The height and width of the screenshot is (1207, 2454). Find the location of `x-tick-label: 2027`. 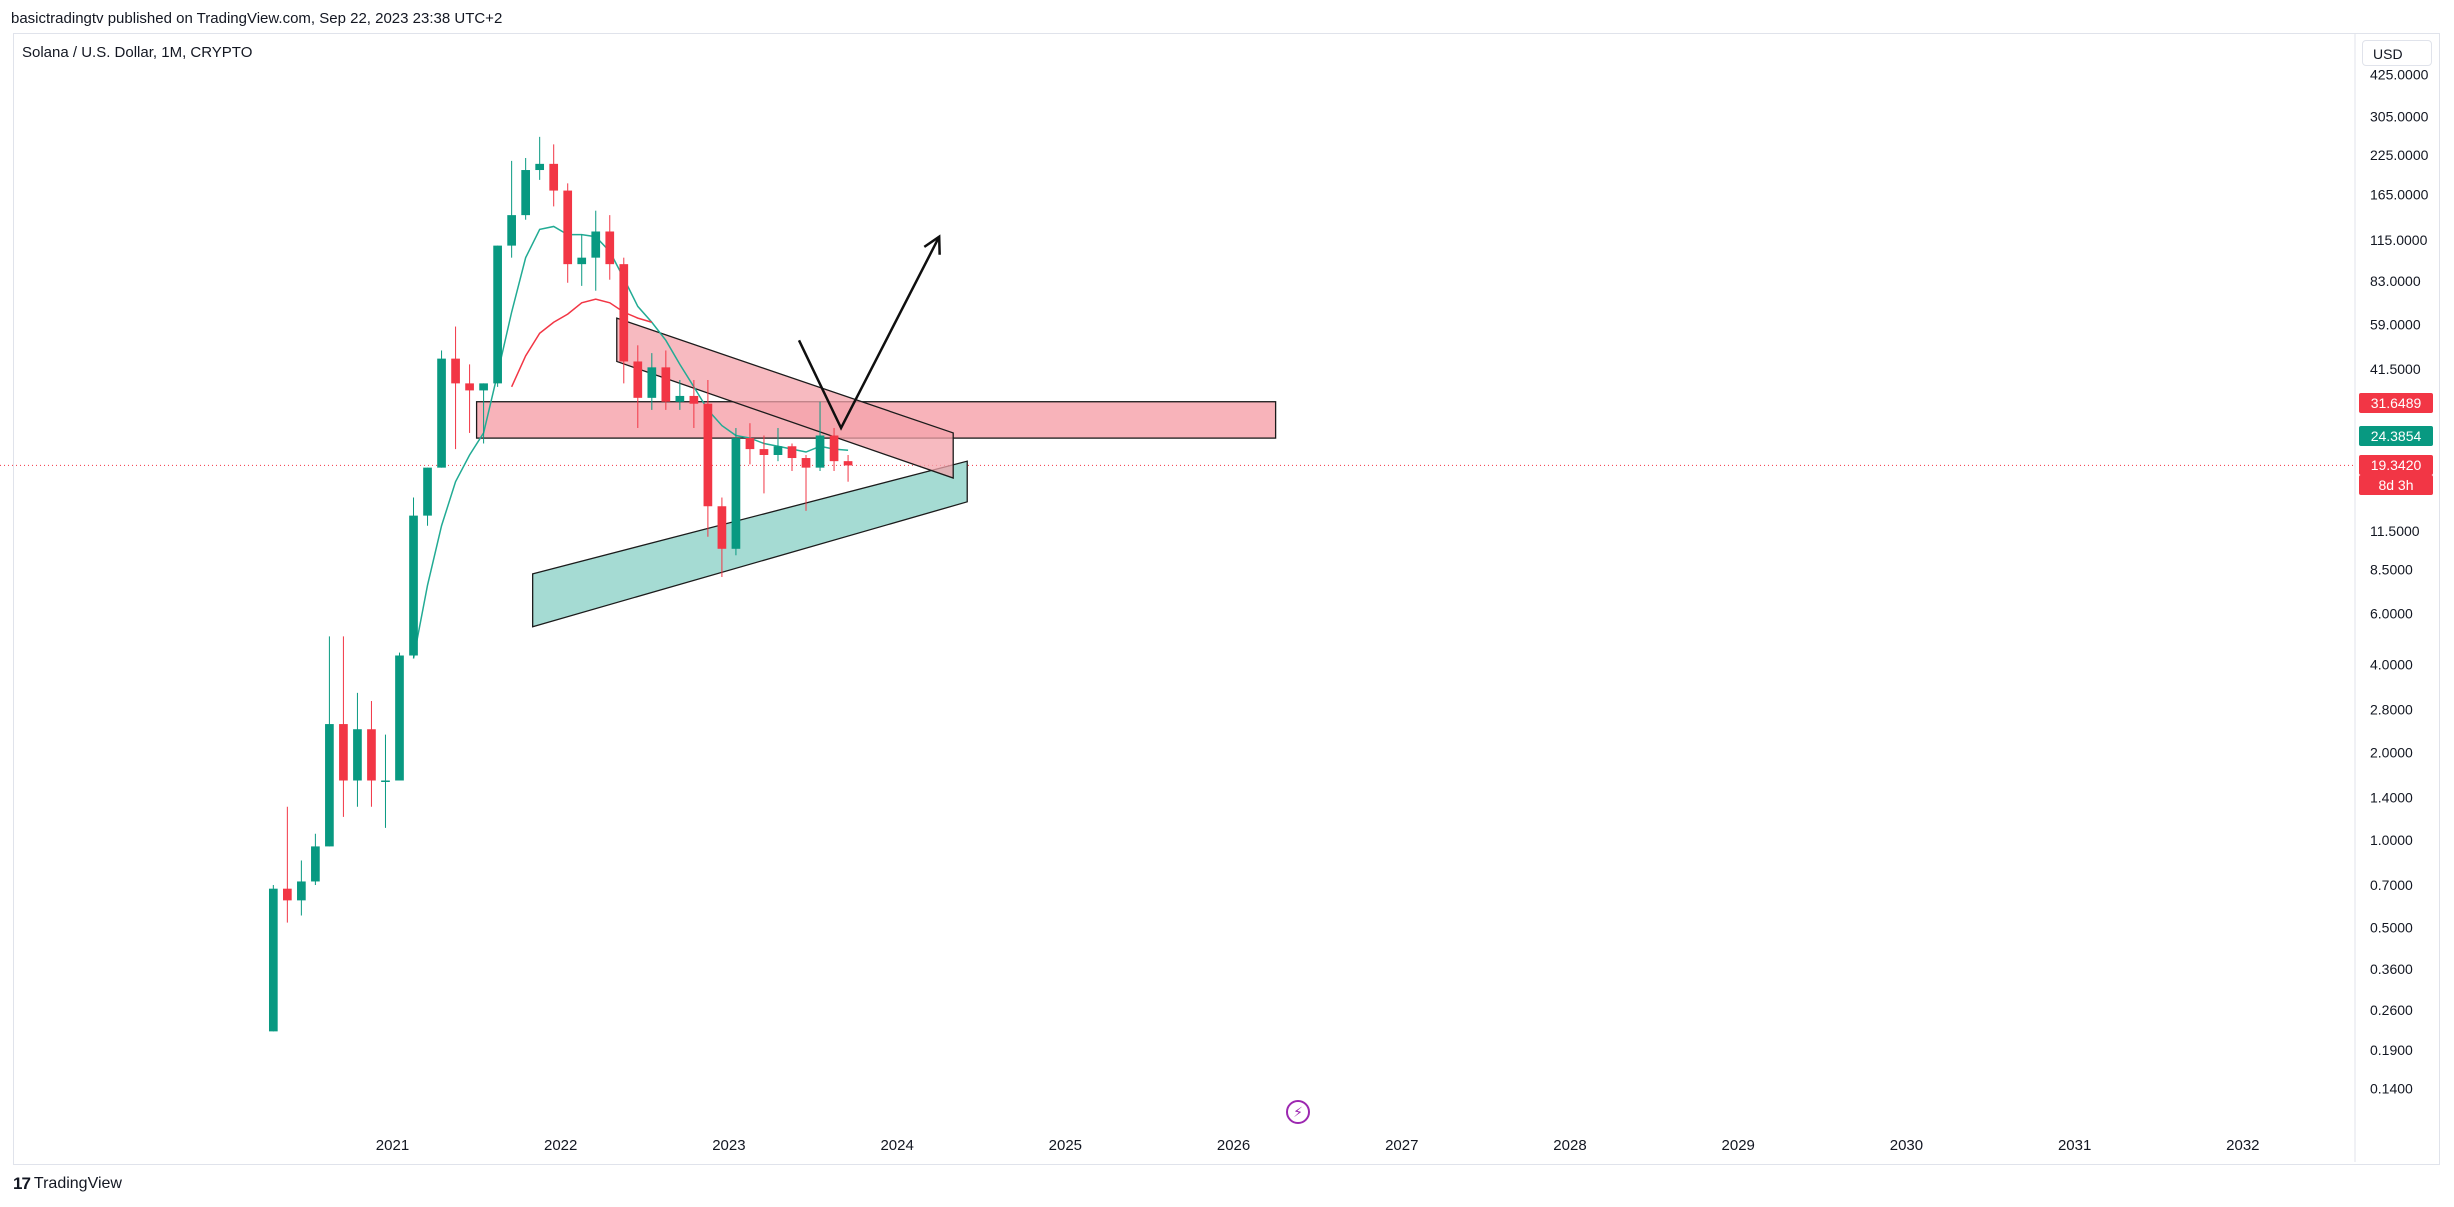

x-tick-label: 2027 is located at coordinates (1401, 1145).